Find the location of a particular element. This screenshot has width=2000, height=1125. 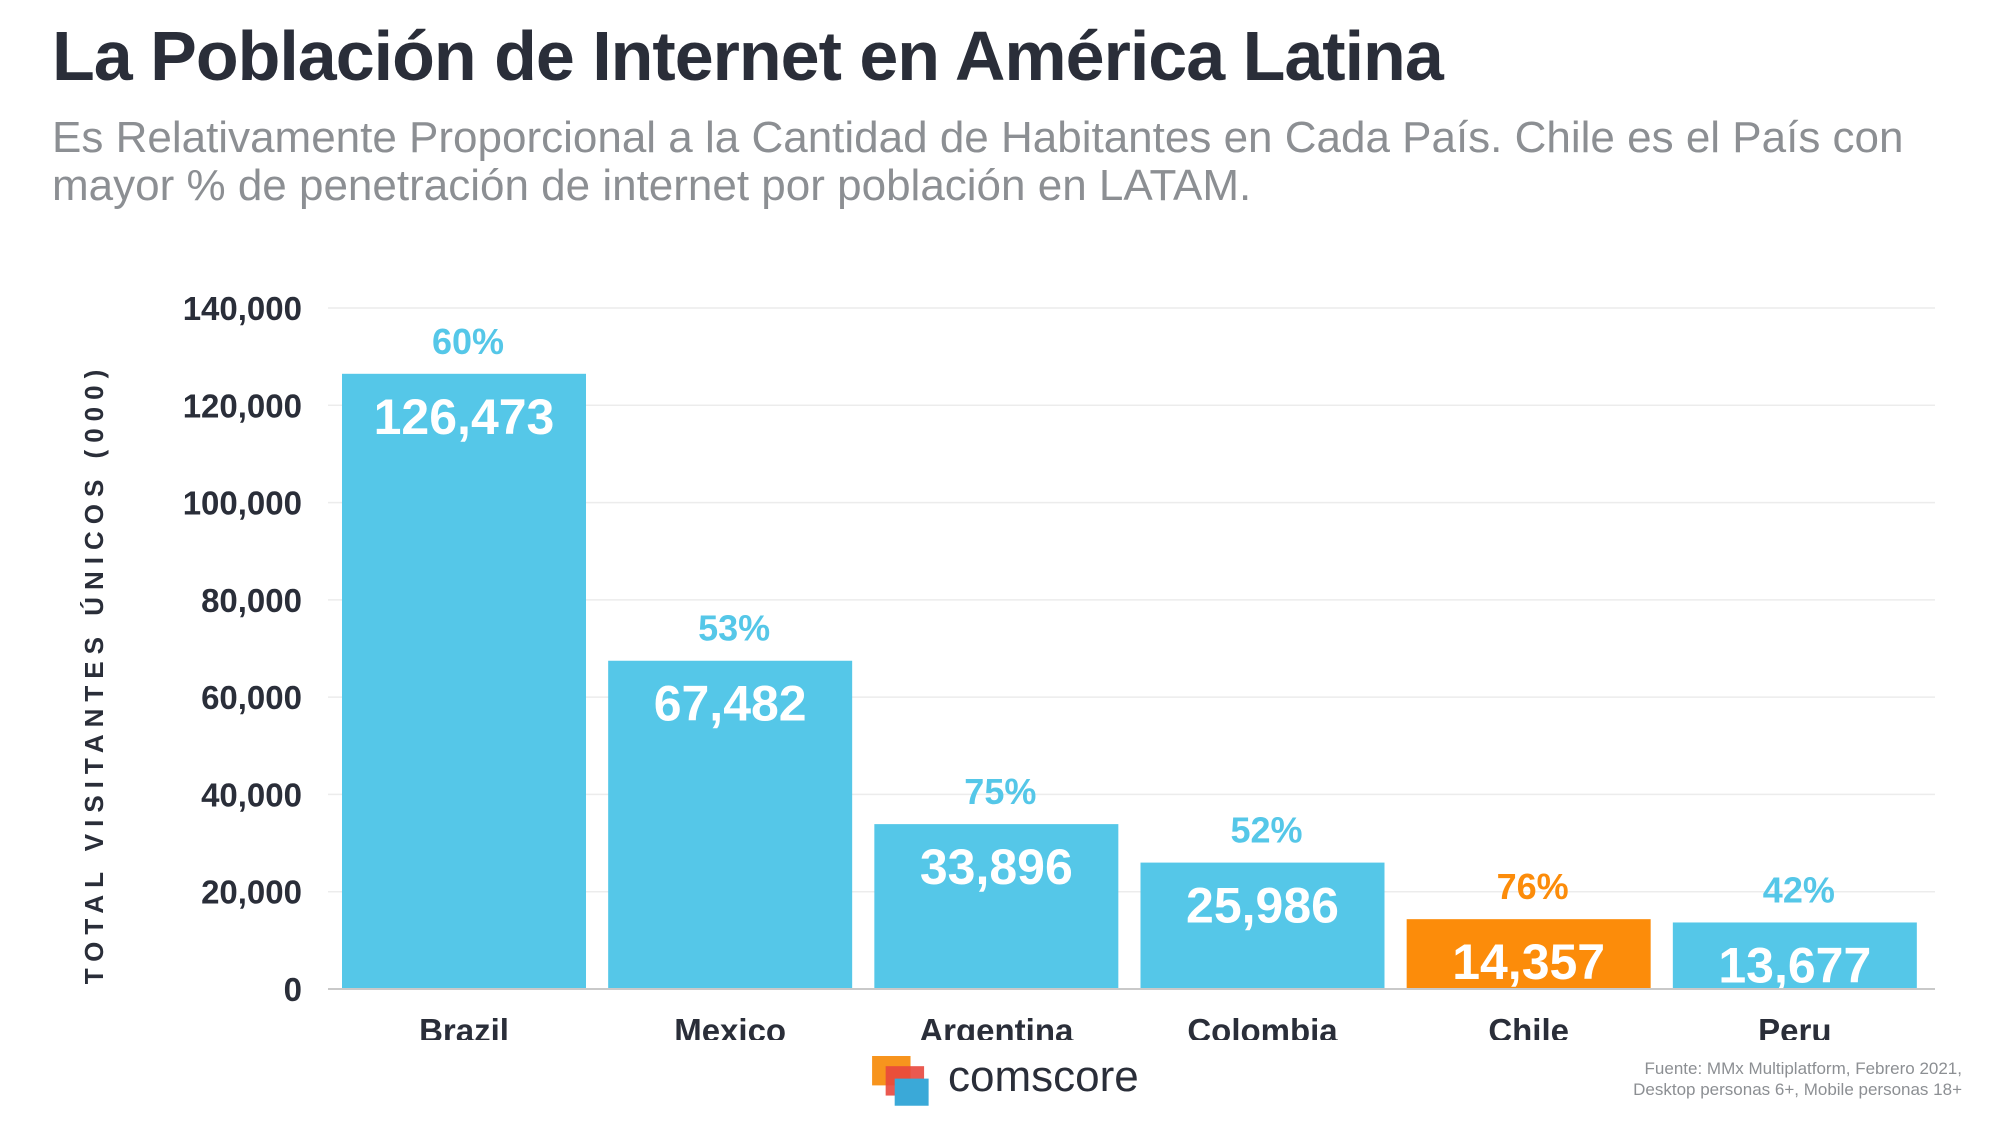

bar-value-label: 126,473 is located at coordinates (464, 417).